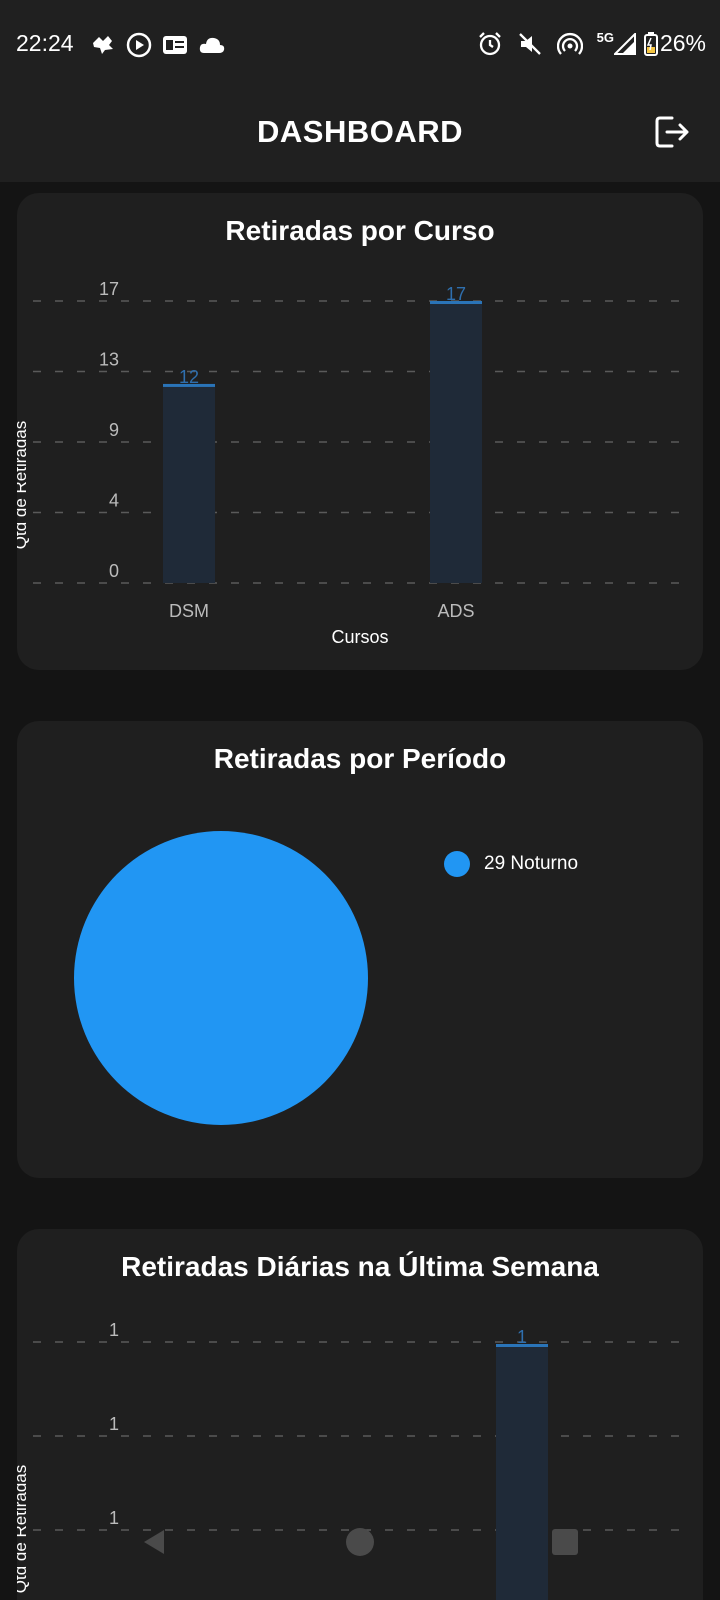  Describe the element at coordinates (531, 863) in the screenshot. I see `legend-label: 29 Noturno` at that location.